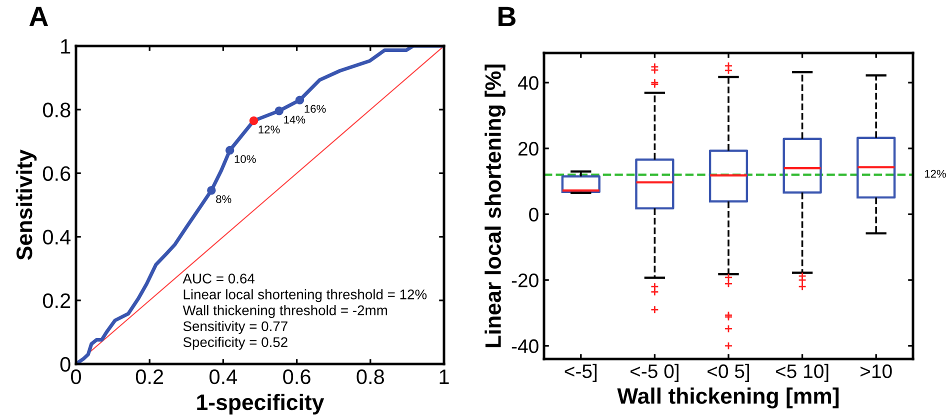  Describe the element at coordinates (245, 159) in the screenshot. I see `annotation: 10%` at that location.